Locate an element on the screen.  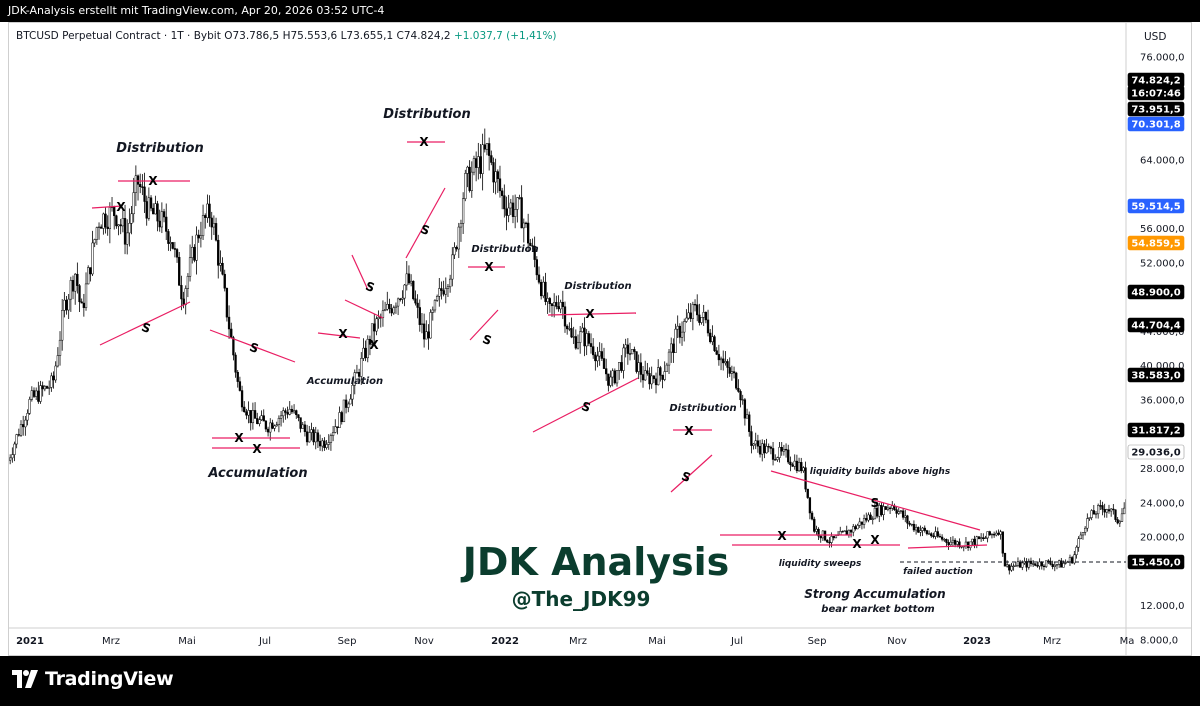
time-tick-label: Mai is located at coordinates (187, 641).